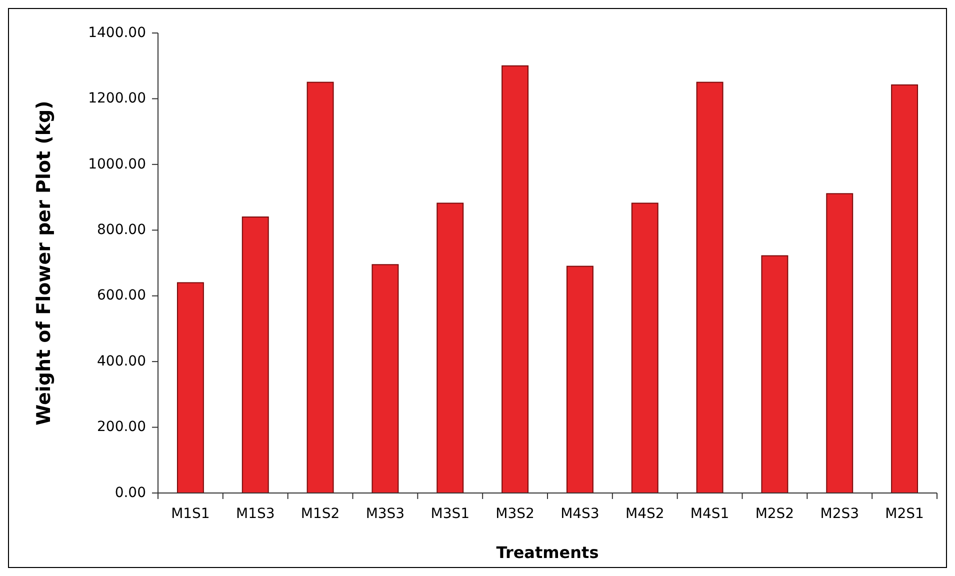  What do you see at coordinates (774, 514) in the screenshot?
I see `x-tick-label: M2S2` at bounding box center [774, 514].